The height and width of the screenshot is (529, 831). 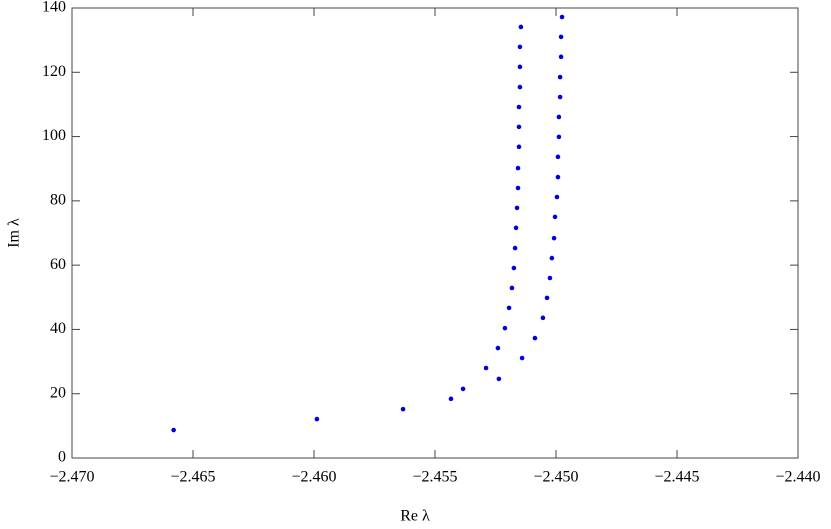 What do you see at coordinates (415, 516) in the screenshot?
I see `x-axis-label: Re λ` at bounding box center [415, 516].